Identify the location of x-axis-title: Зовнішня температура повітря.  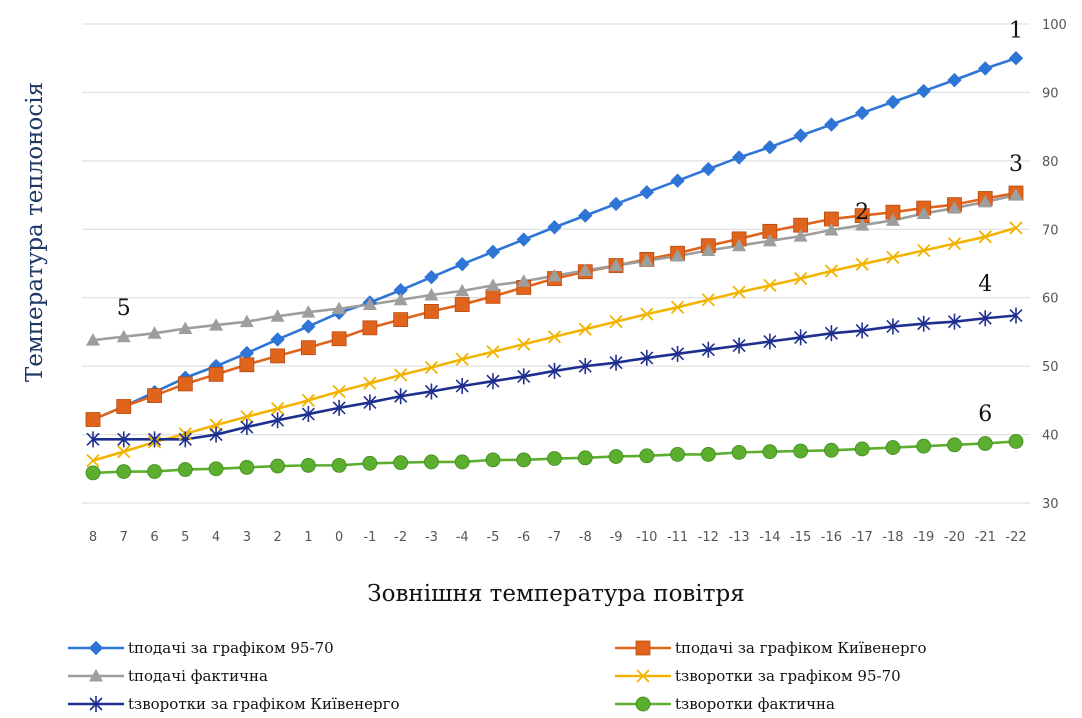
(555, 594).